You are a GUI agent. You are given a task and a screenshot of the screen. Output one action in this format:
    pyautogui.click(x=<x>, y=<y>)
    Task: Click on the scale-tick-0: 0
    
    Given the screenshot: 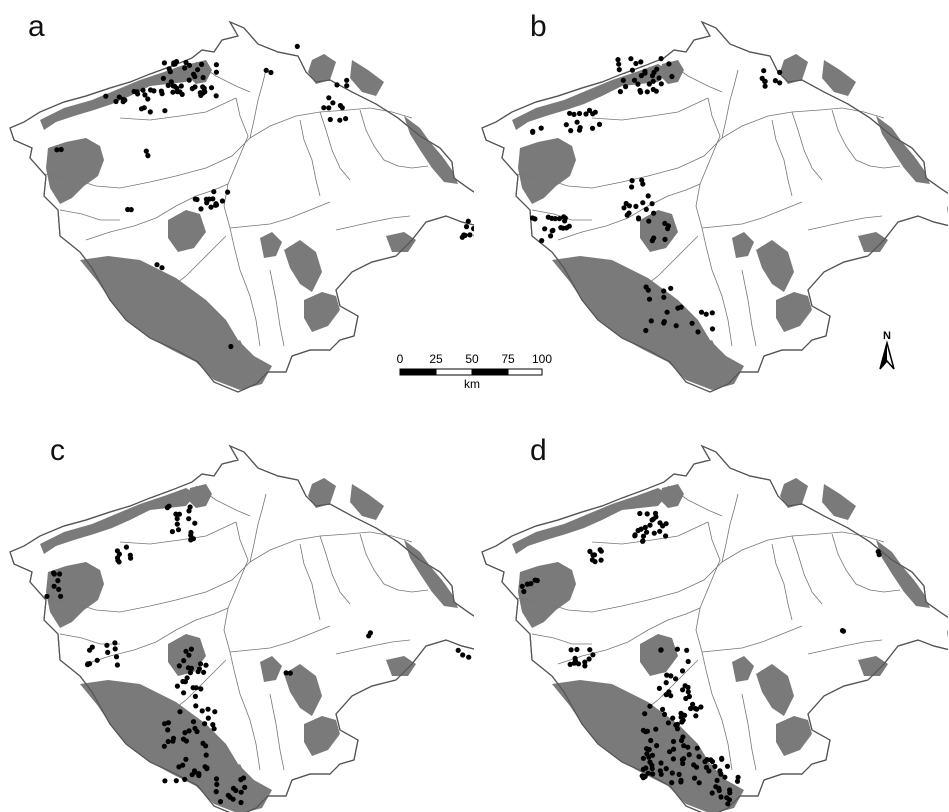 What is the action you would take?
    pyautogui.click(x=400, y=359)
    